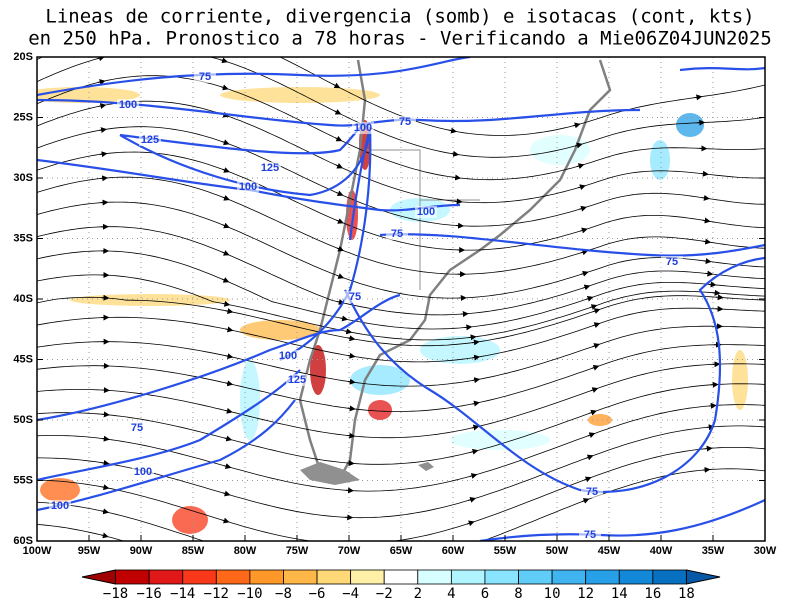  What do you see at coordinates (505, 551) in the screenshot?
I see `lon-label: 55W` at bounding box center [505, 551].